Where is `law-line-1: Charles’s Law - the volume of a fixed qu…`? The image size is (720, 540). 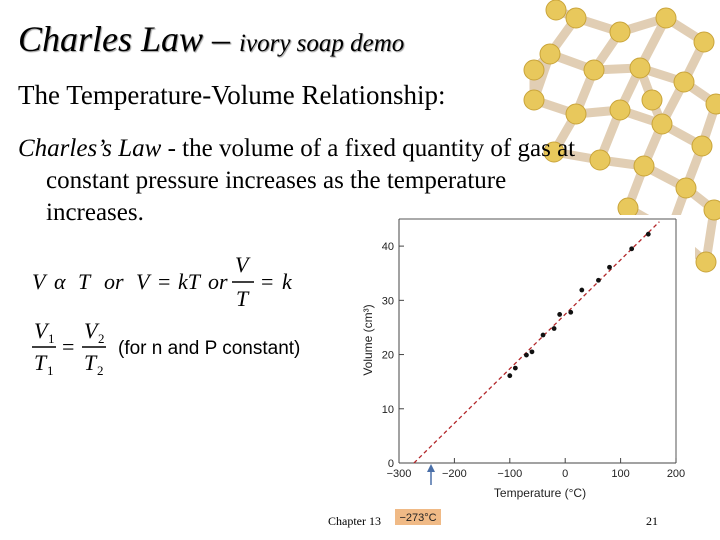 law-line-1: Charles’s Law - the volume of a fixed qu… is located at coordinates (354, 149).